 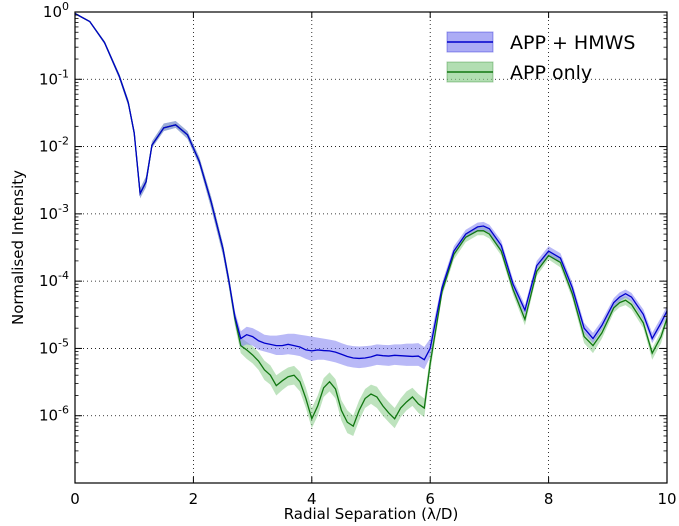 I want to click on y-tick-label: 10⁻², so click(x=54, y=145).